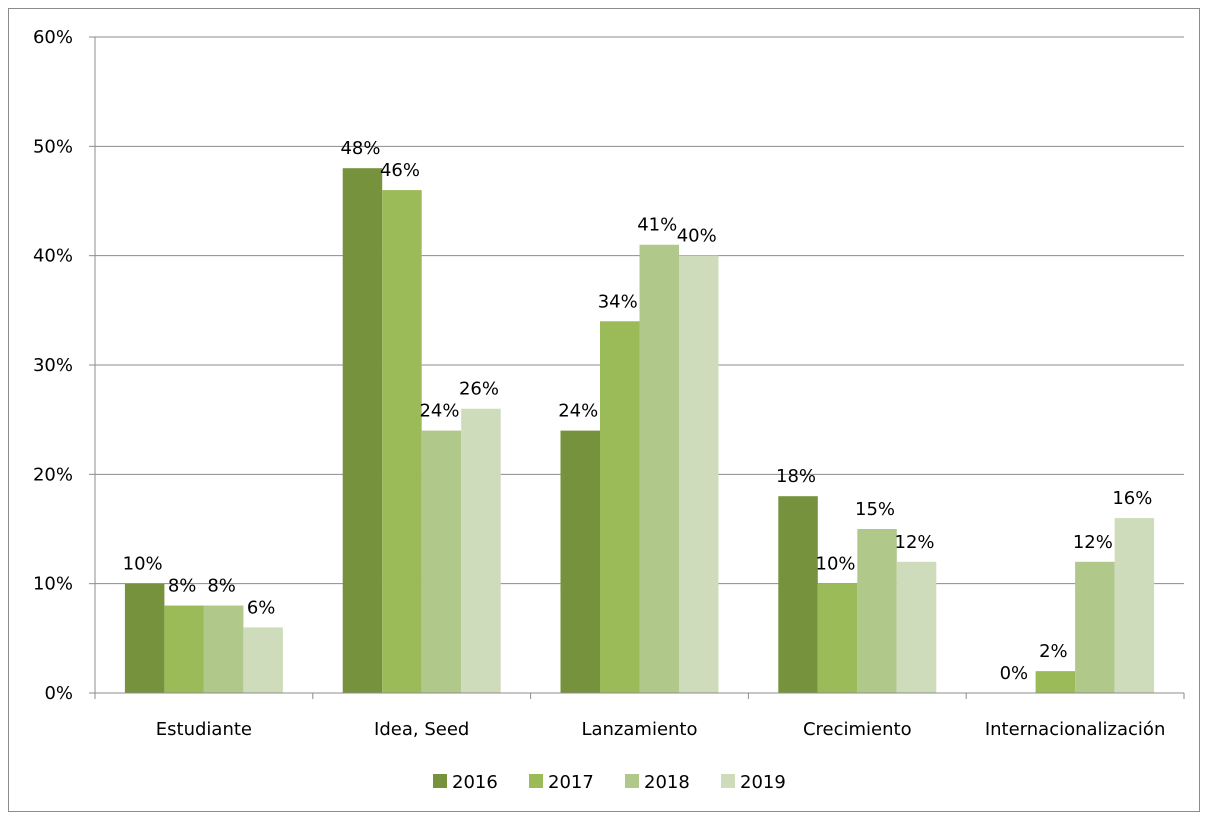 The width and height of the screenshot is (1209, 820). Describe the element at coordinates (667, 782) in the screenshot. I see `legend-label: 2018` at that location.